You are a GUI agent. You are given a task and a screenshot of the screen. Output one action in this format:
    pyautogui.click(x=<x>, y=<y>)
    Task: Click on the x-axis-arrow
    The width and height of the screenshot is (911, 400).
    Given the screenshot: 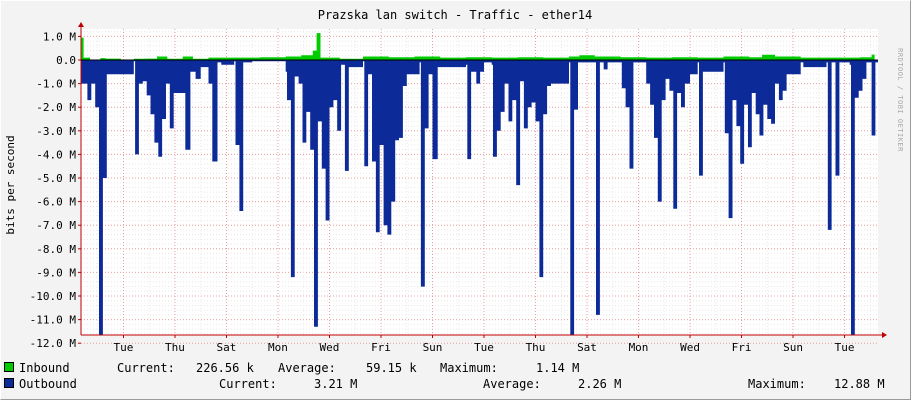 What is the action you would take?
    pyautogui.click(x=884, y=335)
    